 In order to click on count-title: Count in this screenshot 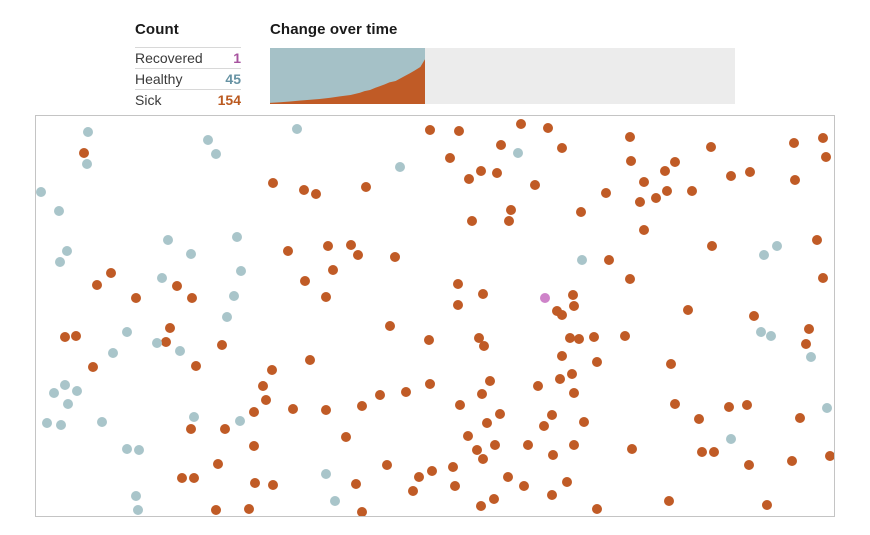, I will do `click(157, 29)`.